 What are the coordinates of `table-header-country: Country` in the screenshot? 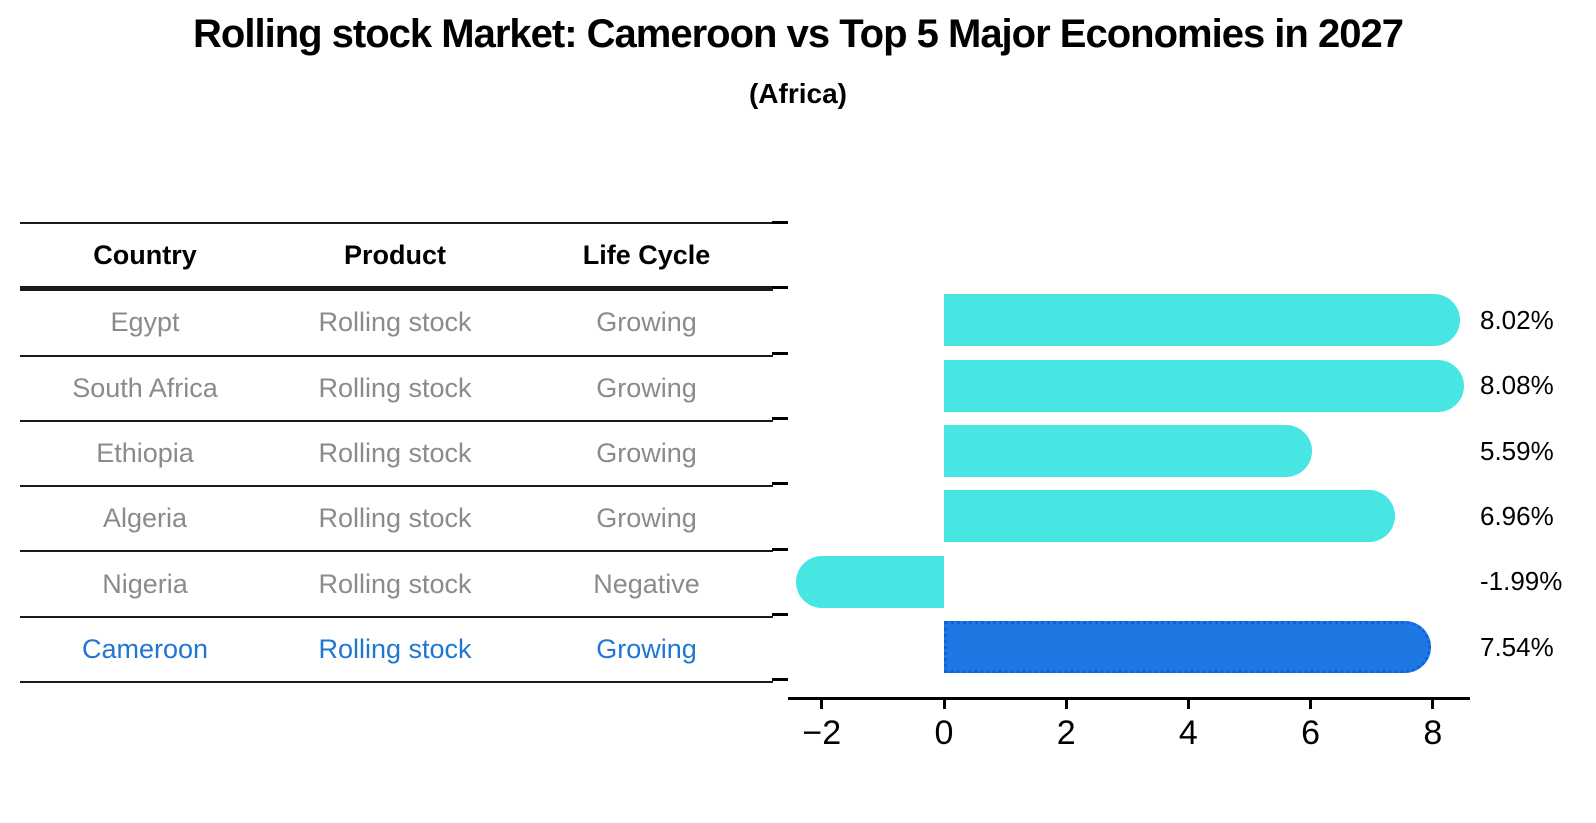 It's located at (145, 254).